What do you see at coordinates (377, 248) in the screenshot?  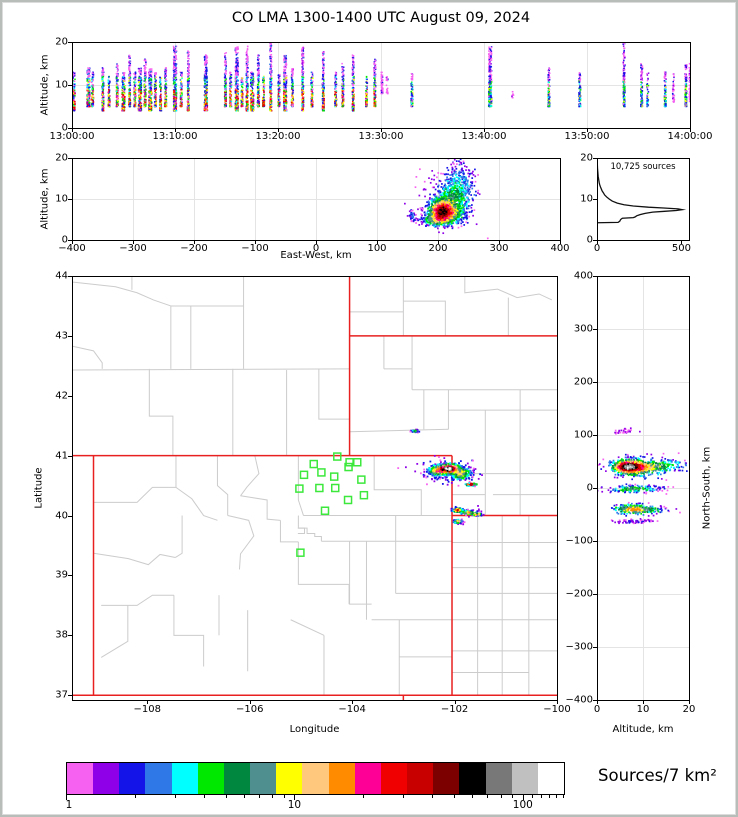 I see `ew-x-tick-label: 100` at bounding box center [377, 248].